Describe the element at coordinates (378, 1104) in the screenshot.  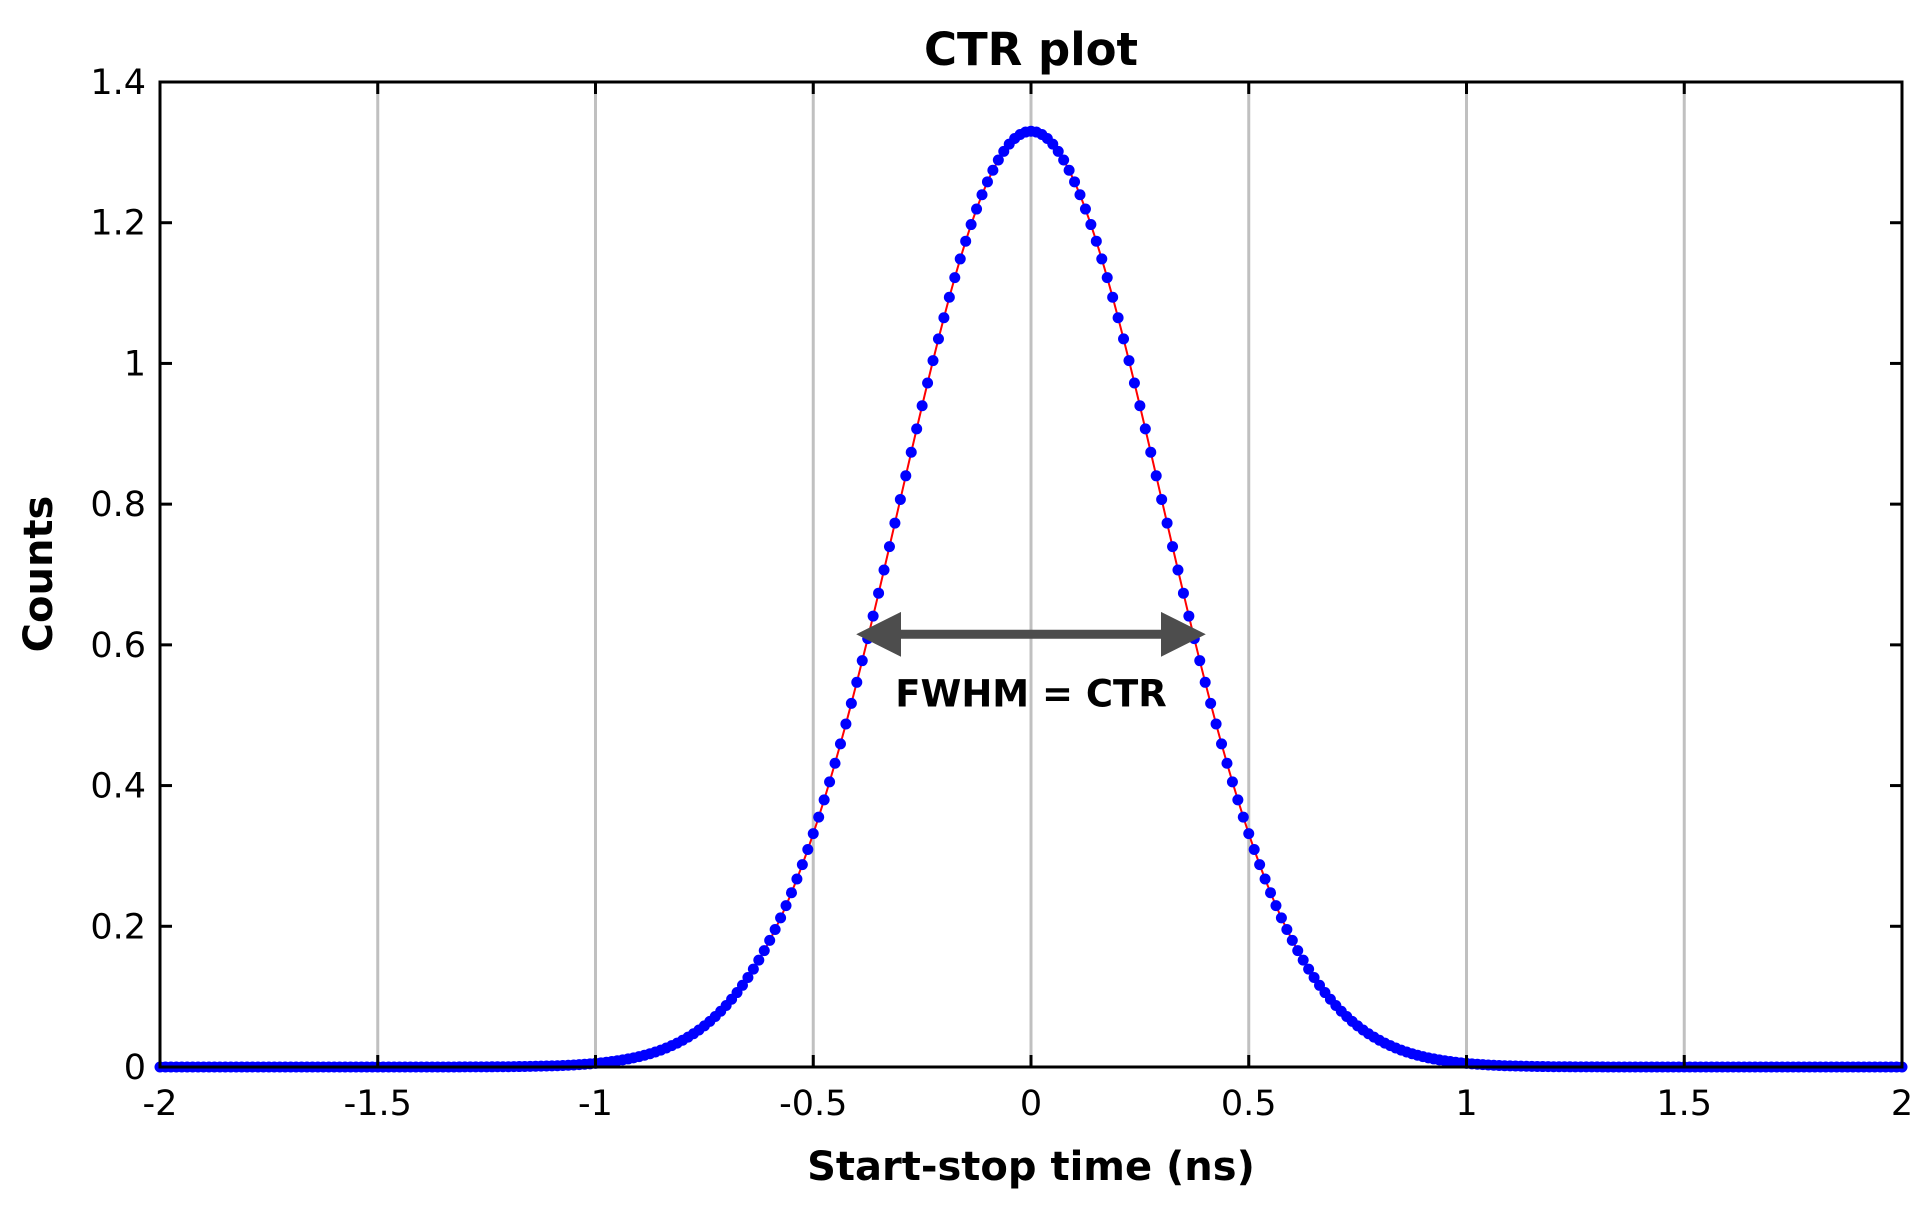
I see `x-tick-label: -1.5` at that location.